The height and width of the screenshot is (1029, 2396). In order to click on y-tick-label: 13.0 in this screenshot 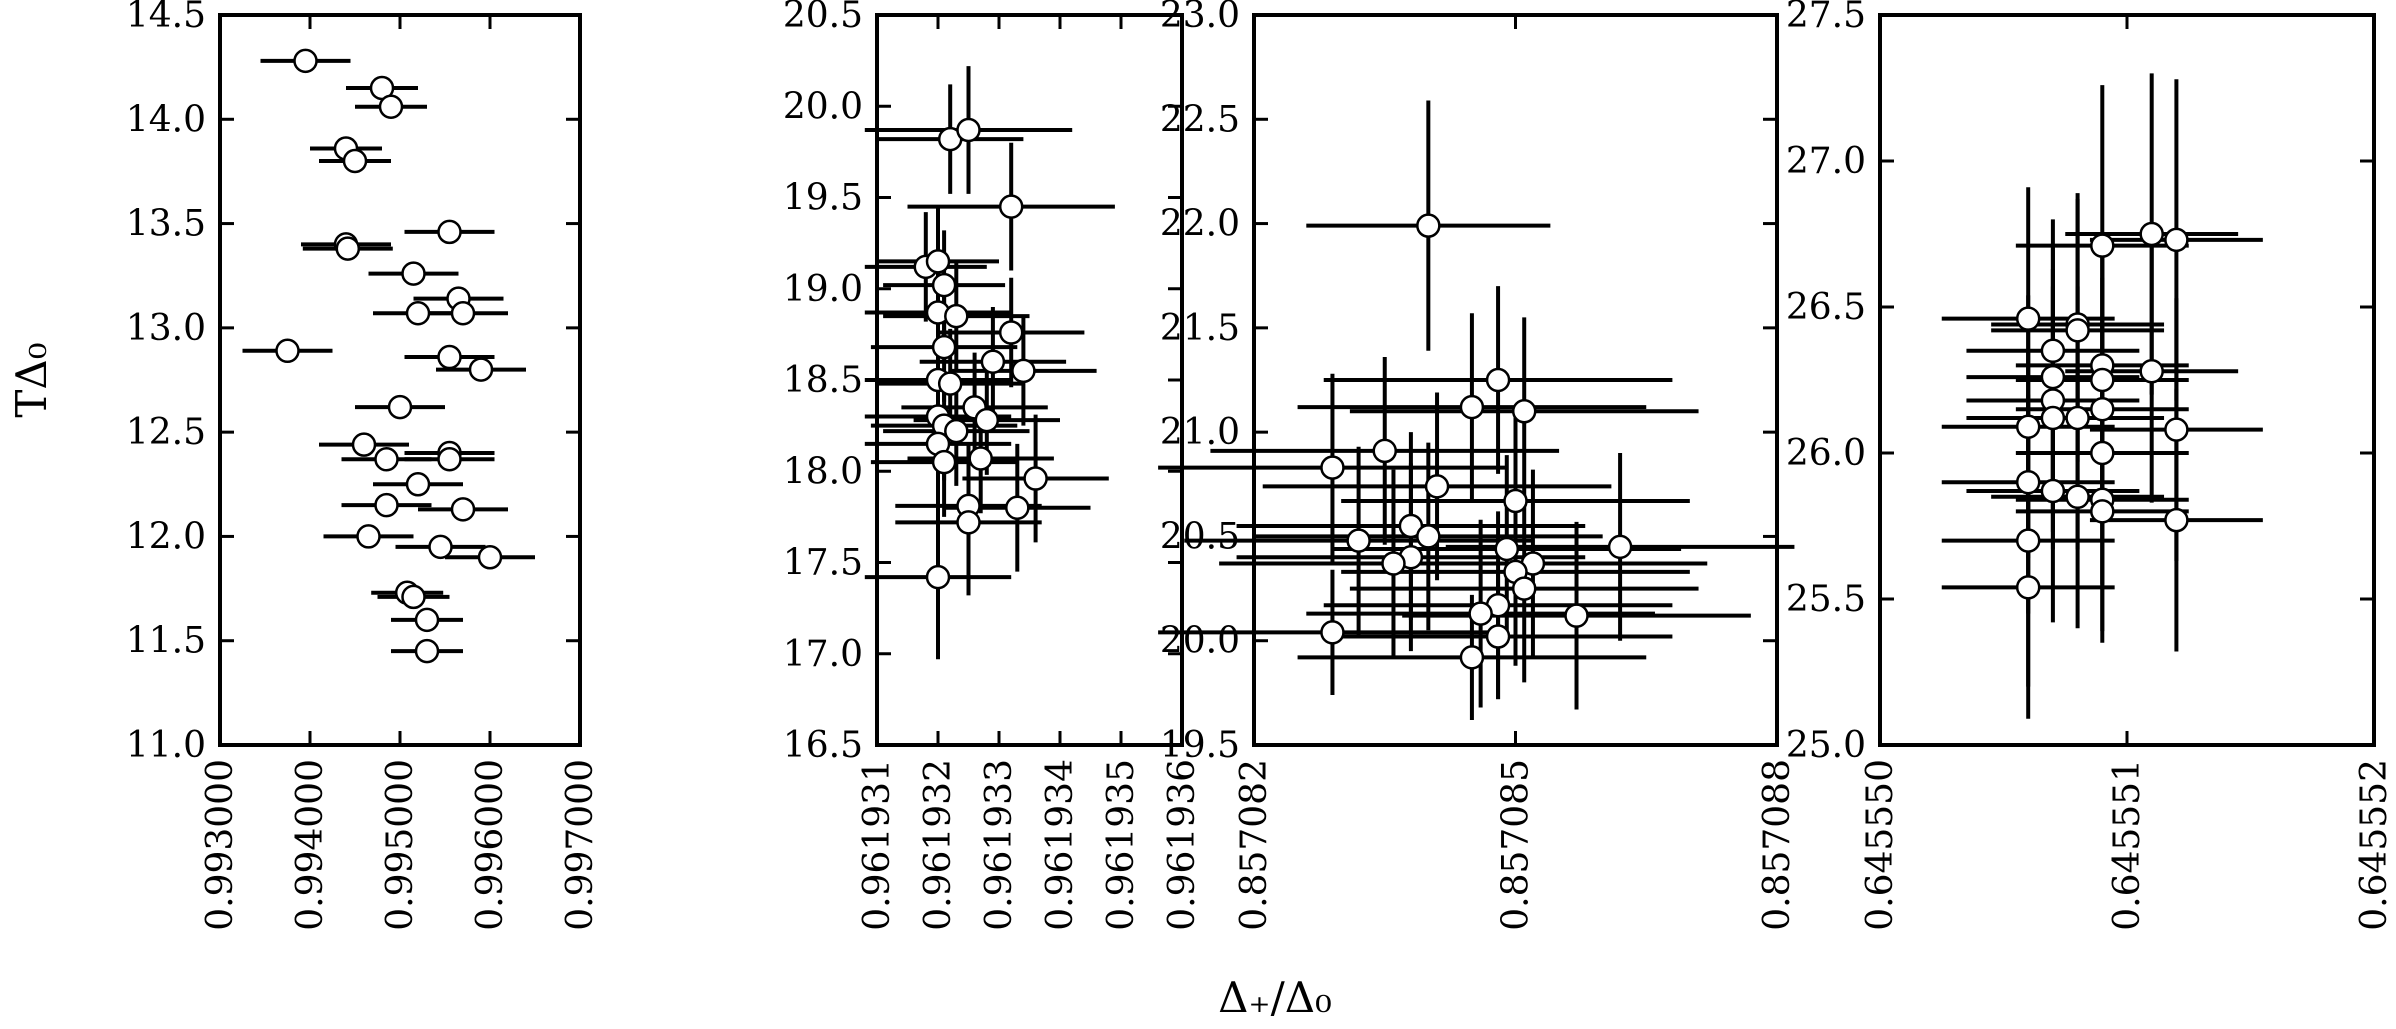, I will do `click(166, 328)`.